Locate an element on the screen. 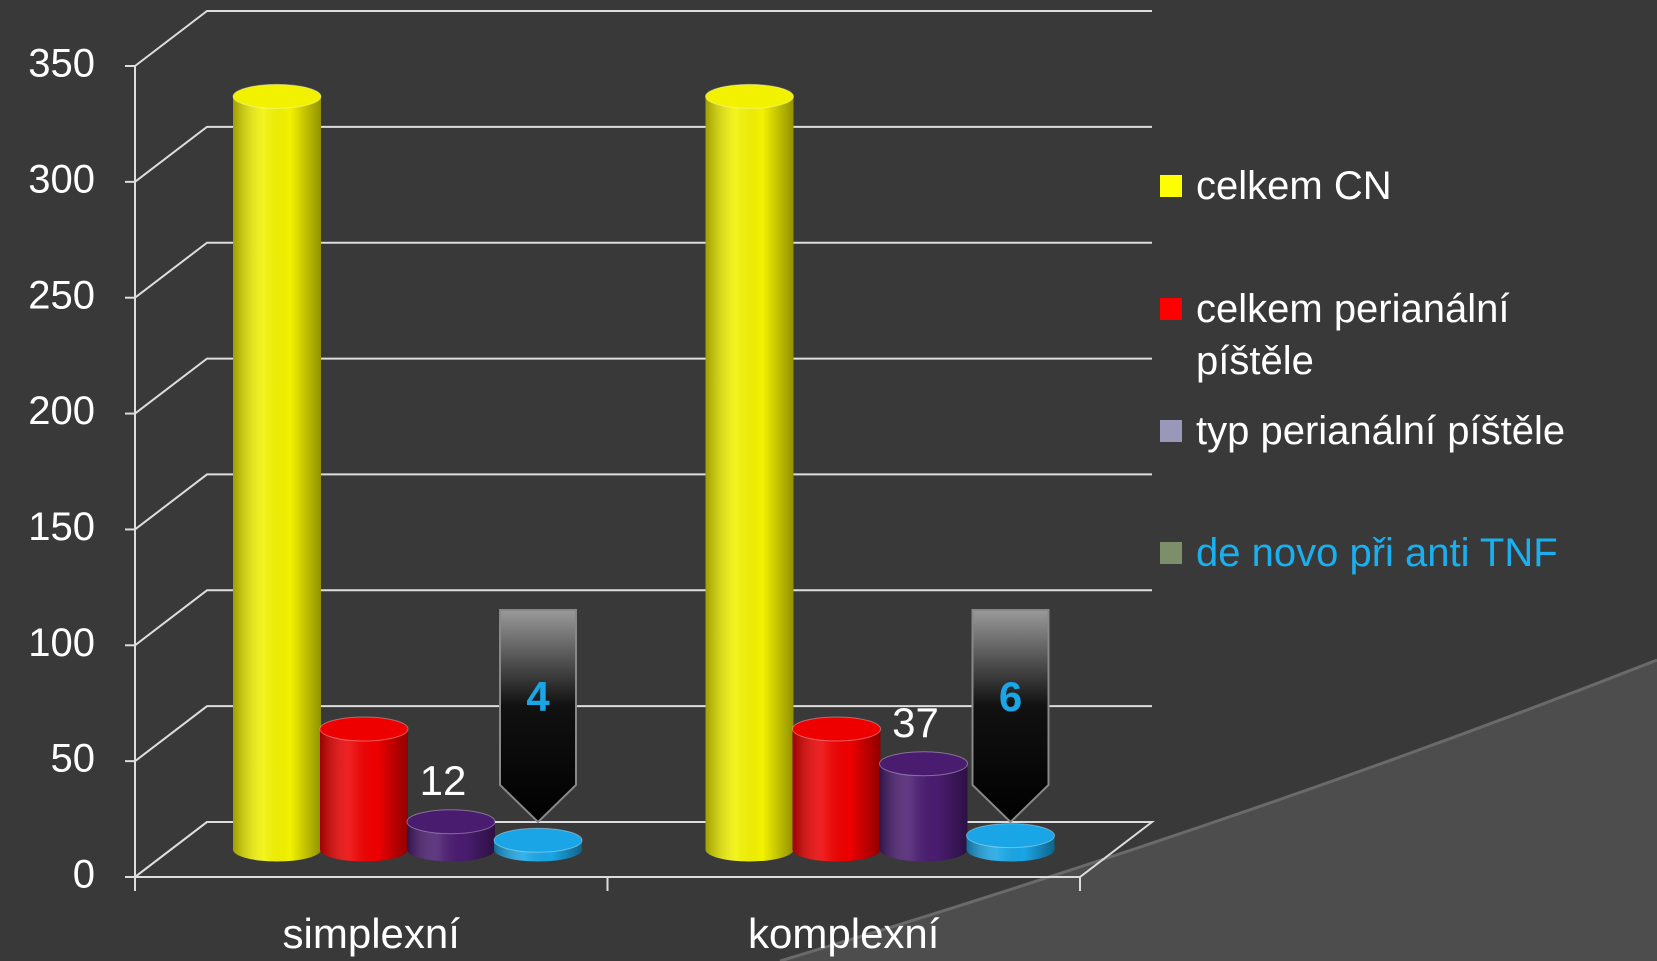 The width and height of the screenshot is (1657, 961). legend-label: celkem CN is located at coordinates (1294, 186).